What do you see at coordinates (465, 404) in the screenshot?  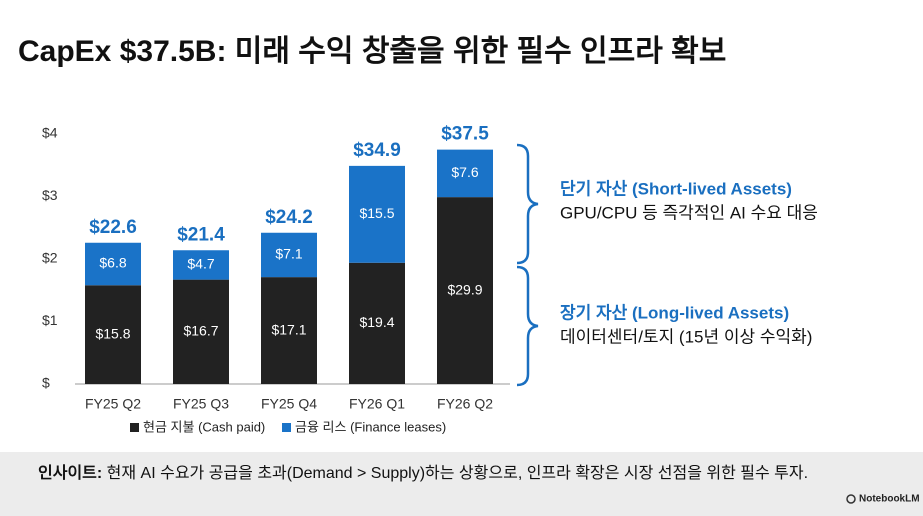 I see `x-tick-label: FY26 Q2` at bounding box center [465, 404].